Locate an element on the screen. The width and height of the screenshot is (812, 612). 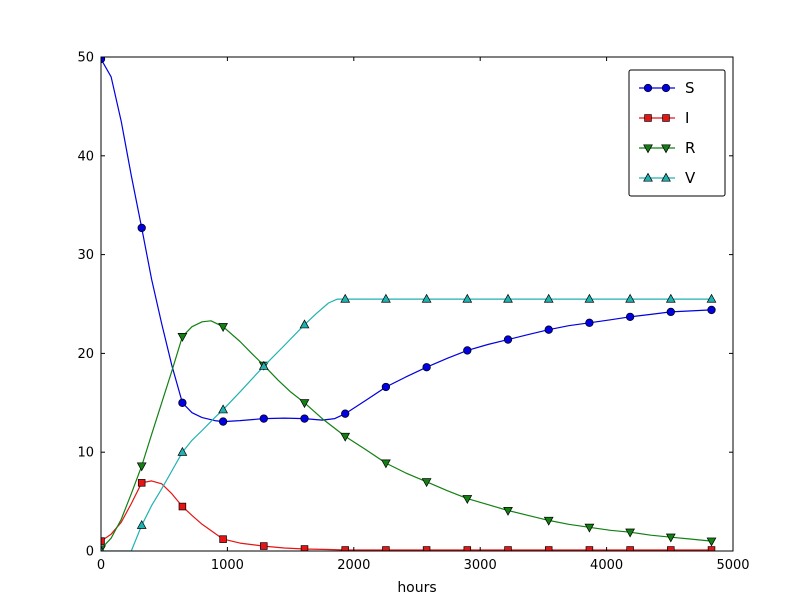
x-tick-label: 2000 is located at coordinates (353, 565).